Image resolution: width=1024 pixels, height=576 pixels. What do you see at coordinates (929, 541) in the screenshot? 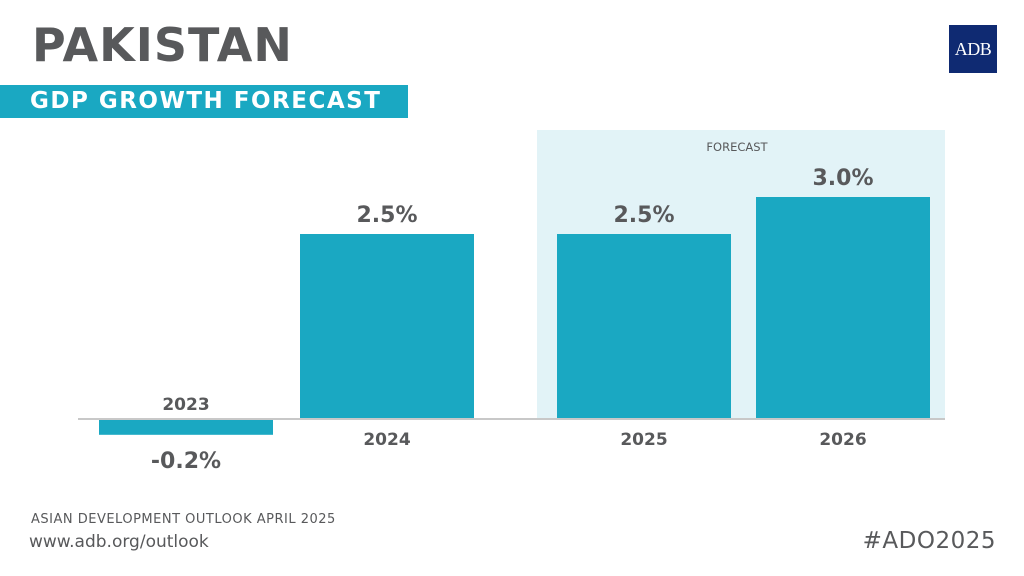
I see `hashtag: #ADO2025` at bounding box center [929, 541].